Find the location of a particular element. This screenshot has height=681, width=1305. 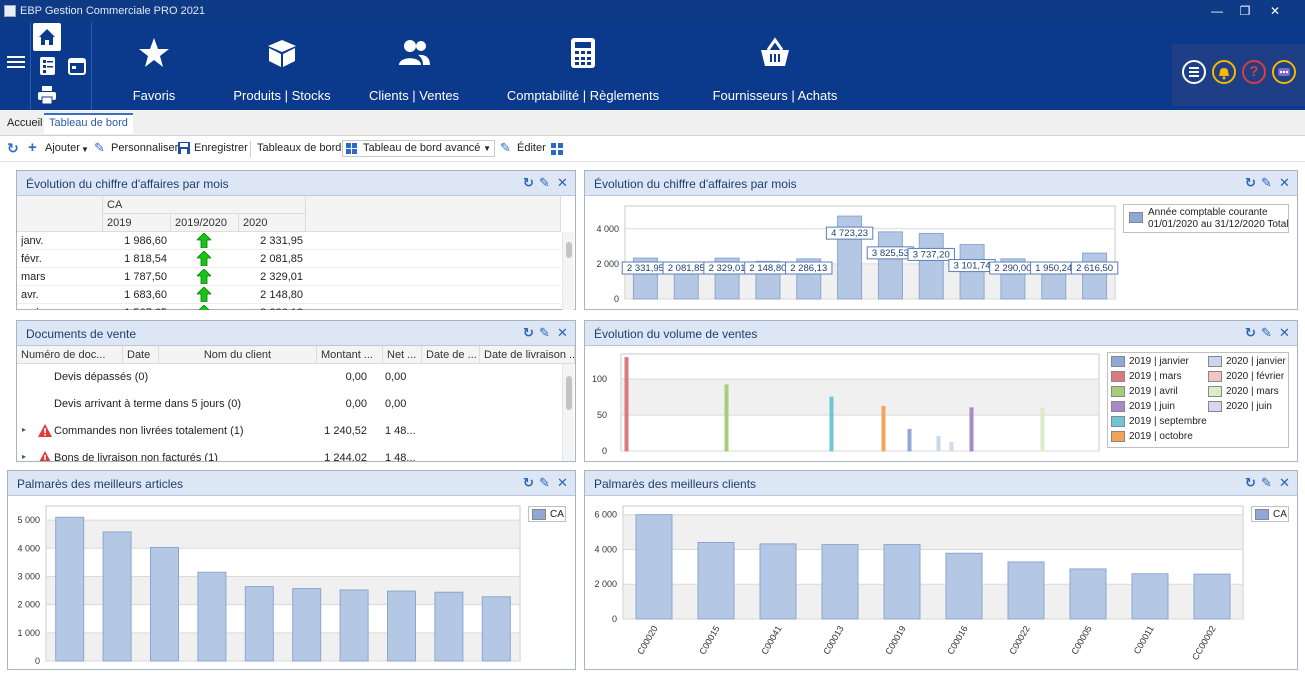

column-group-header: CA is located at coordinates (204, 205).